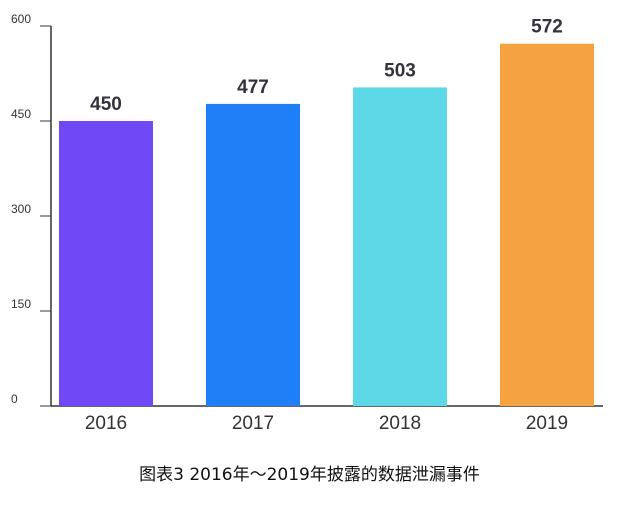  What do you see at coordinates (400, 246) in the screenshot?
I see `bar-2018` at bounding box center [400, 246].